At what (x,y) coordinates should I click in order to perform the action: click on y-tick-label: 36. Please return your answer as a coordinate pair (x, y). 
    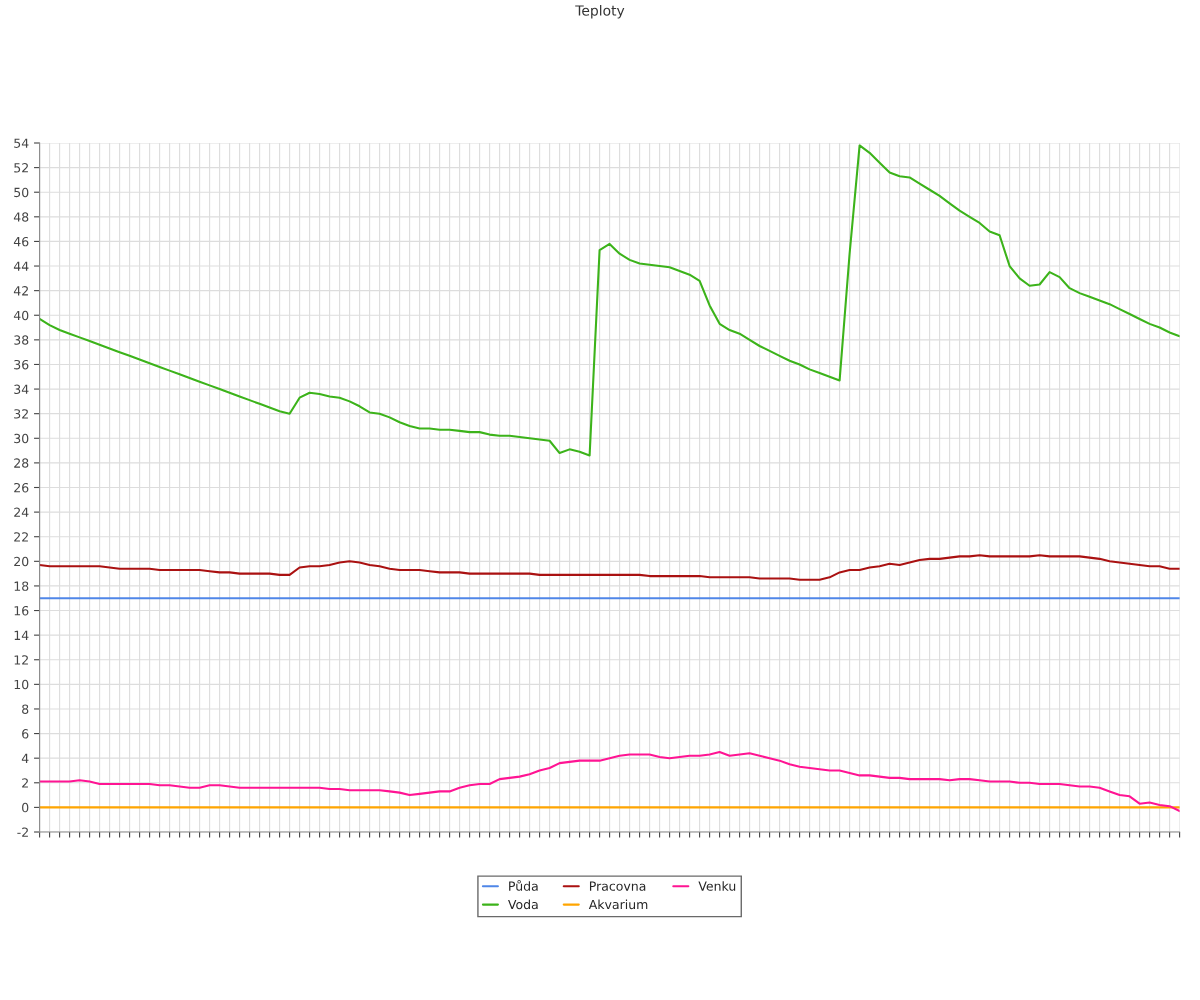
    Looking at the image, I should click on (21, 364).